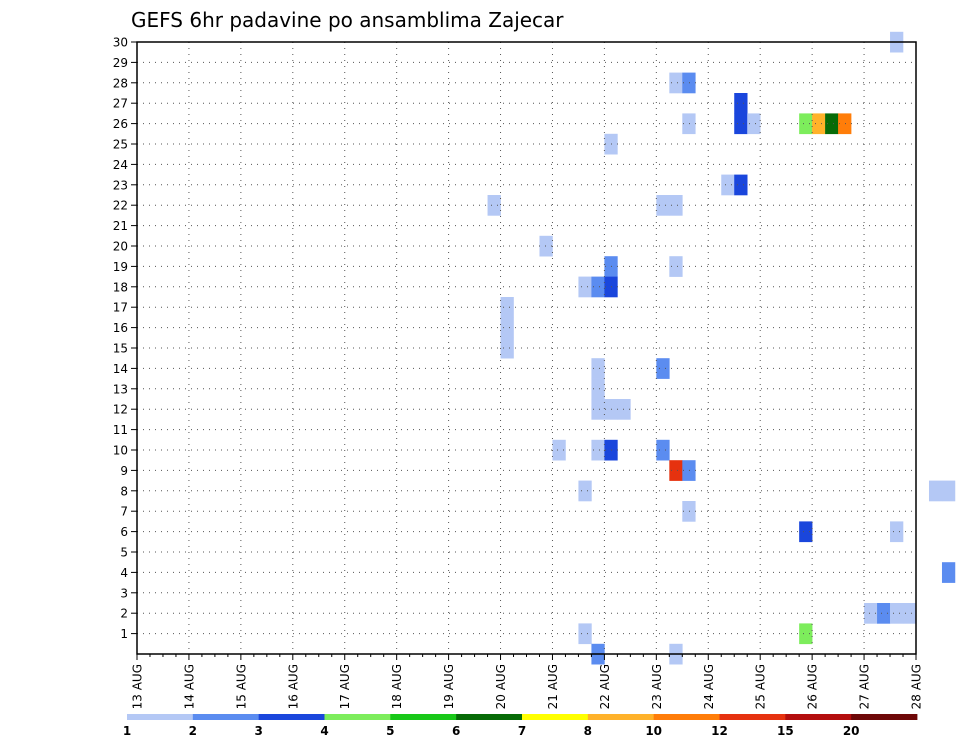 The width and height of the screenshot is (960, 742). I want to click on y-tick-label: 20, so click(120, 247).